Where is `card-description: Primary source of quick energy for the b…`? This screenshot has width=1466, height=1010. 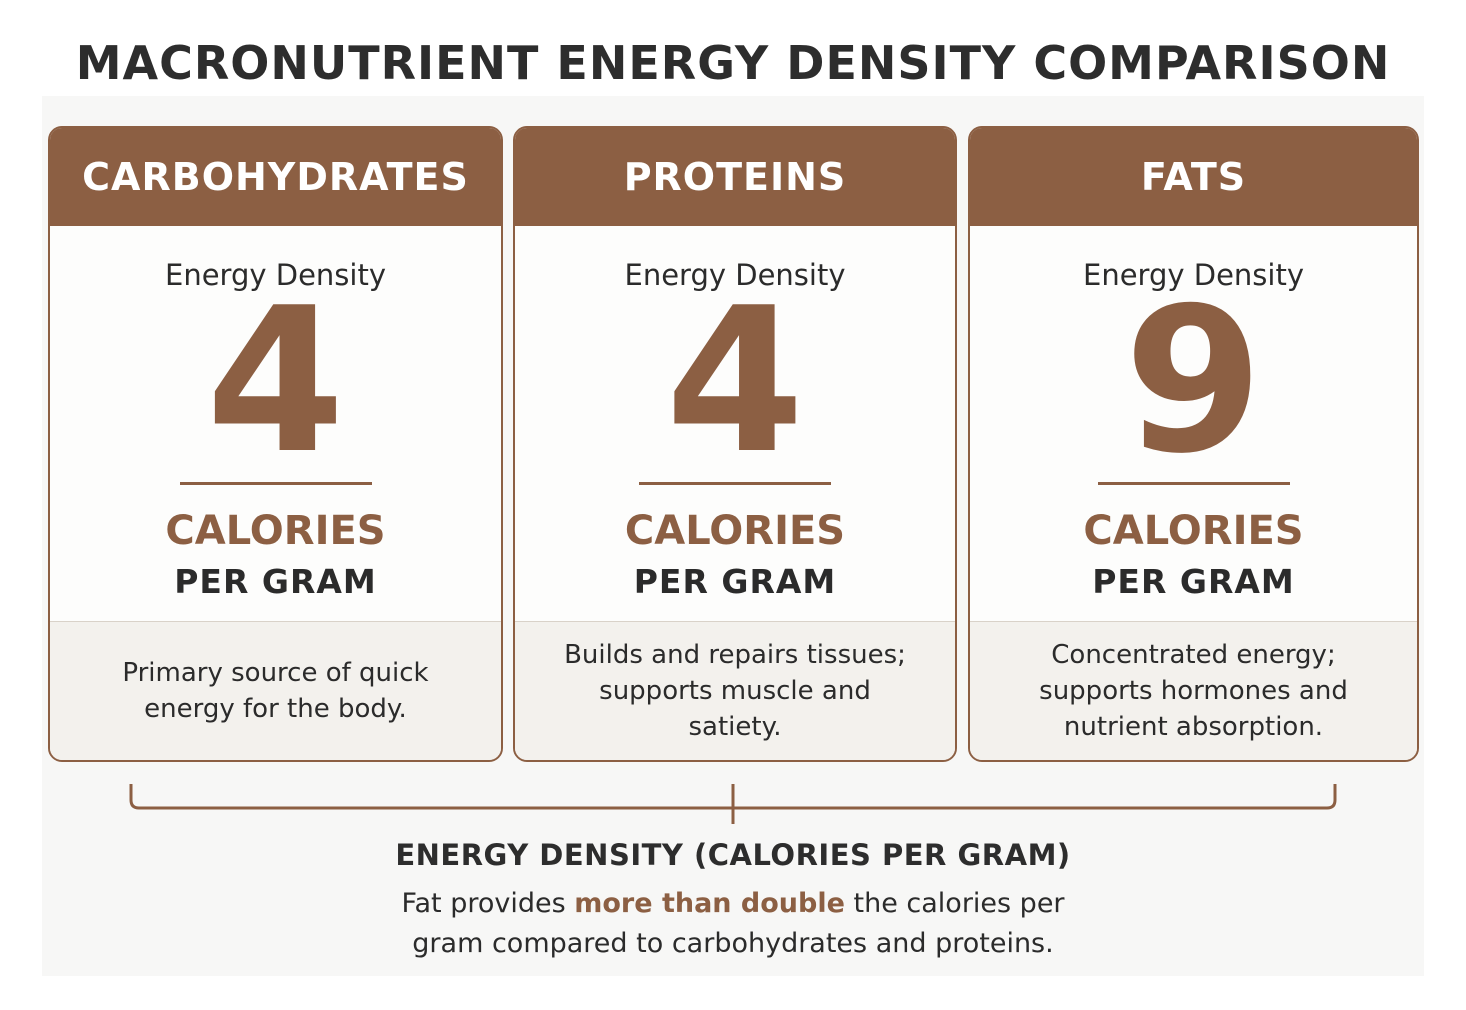
card-description: Primary source of quick energy for the b… is located at coordinates (275, 690).